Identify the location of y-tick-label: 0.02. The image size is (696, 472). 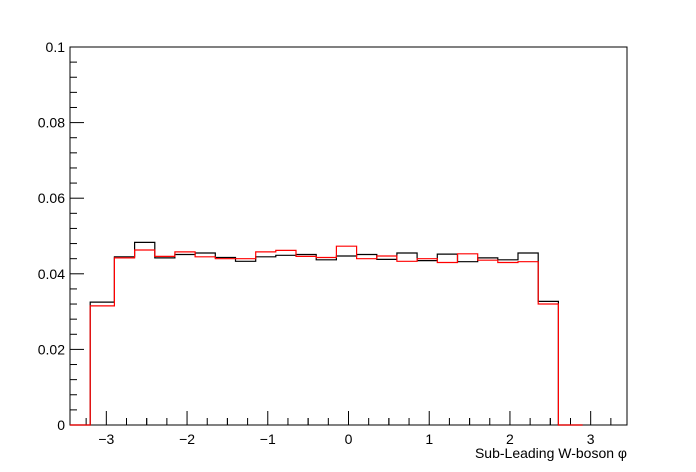
(51, 349).